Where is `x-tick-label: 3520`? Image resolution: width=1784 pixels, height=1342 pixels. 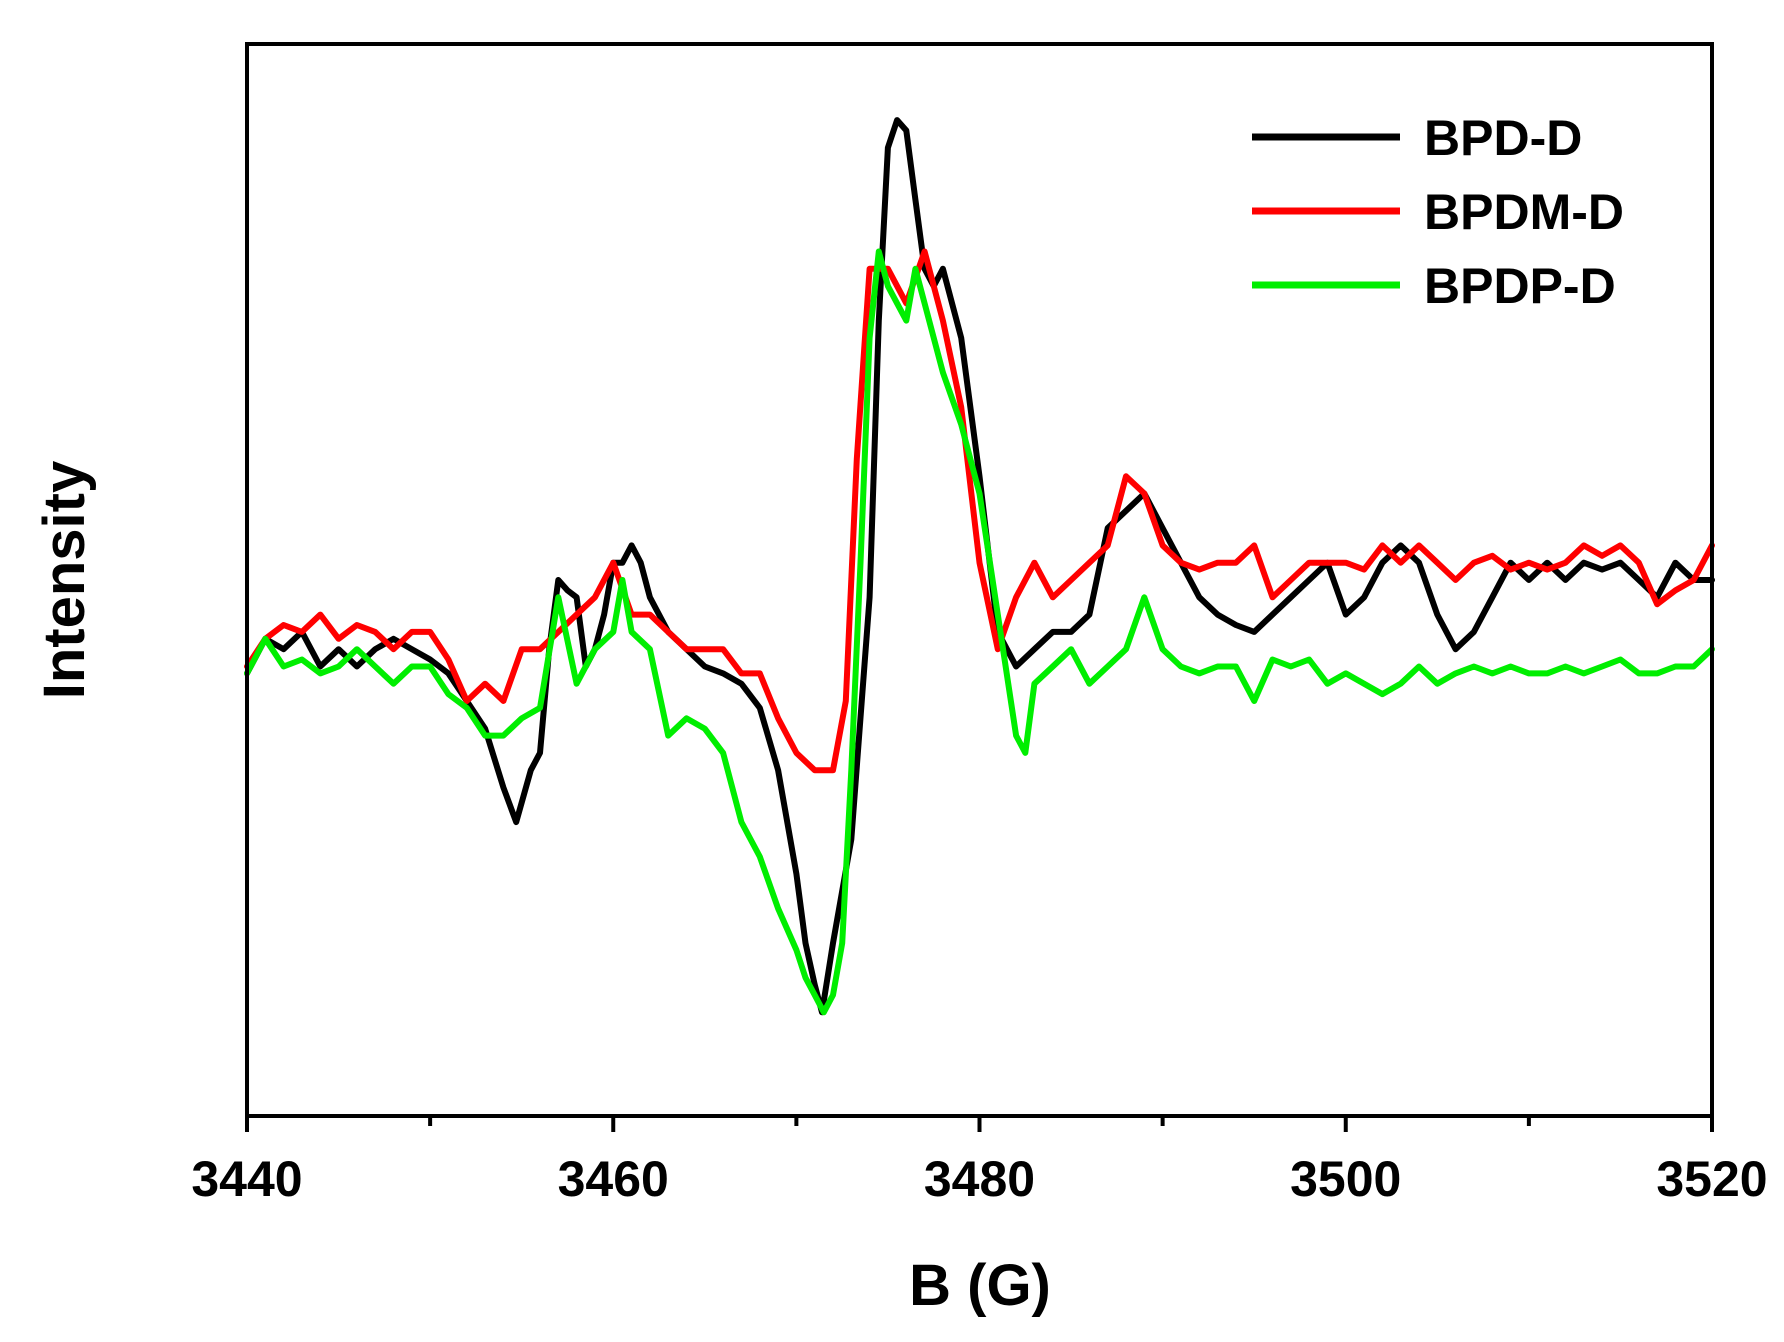
x-tick-label: 3520 is located at coordinates (1711, 1179).